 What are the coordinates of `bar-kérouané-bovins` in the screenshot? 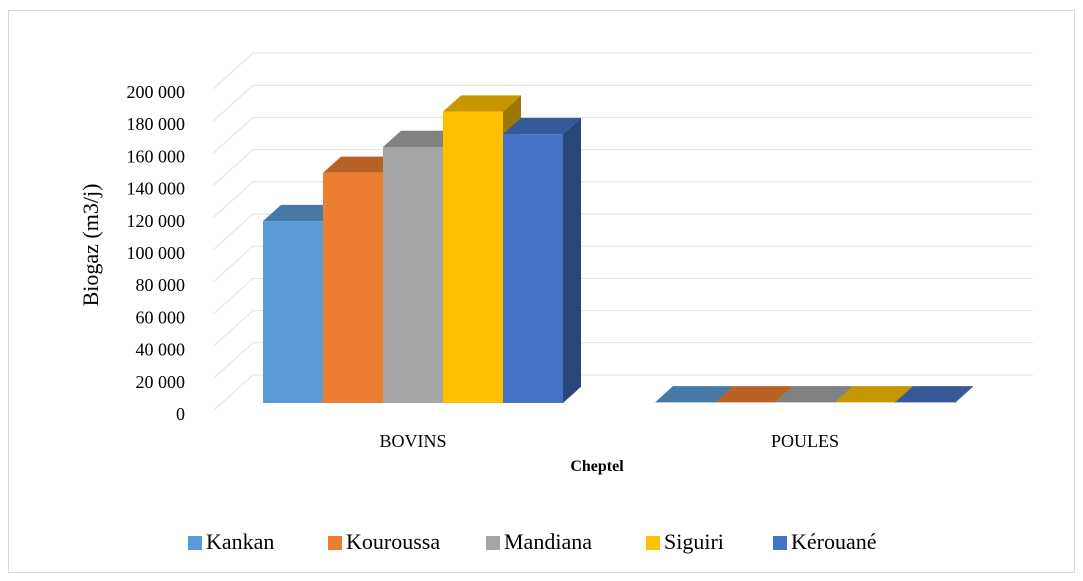 It's located at (542, 260).